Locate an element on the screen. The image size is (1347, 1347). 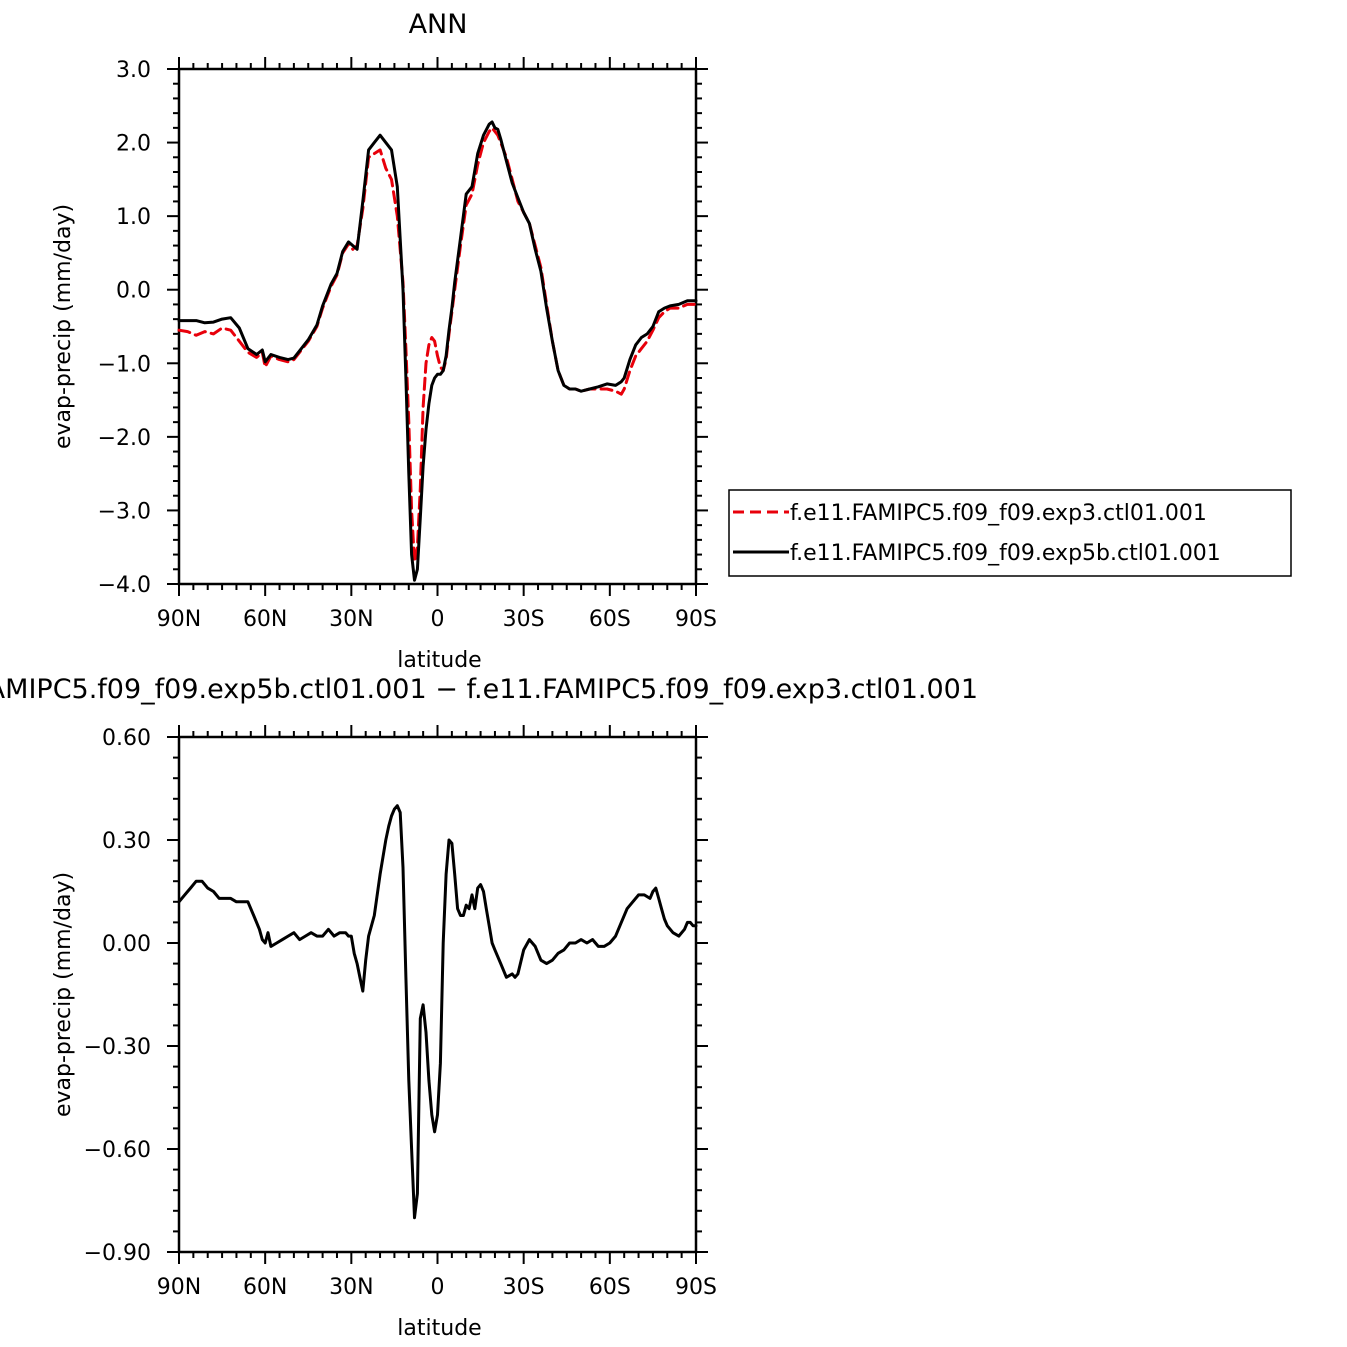
y-tick-label: 0.0 is located at coordinates (133, 291).